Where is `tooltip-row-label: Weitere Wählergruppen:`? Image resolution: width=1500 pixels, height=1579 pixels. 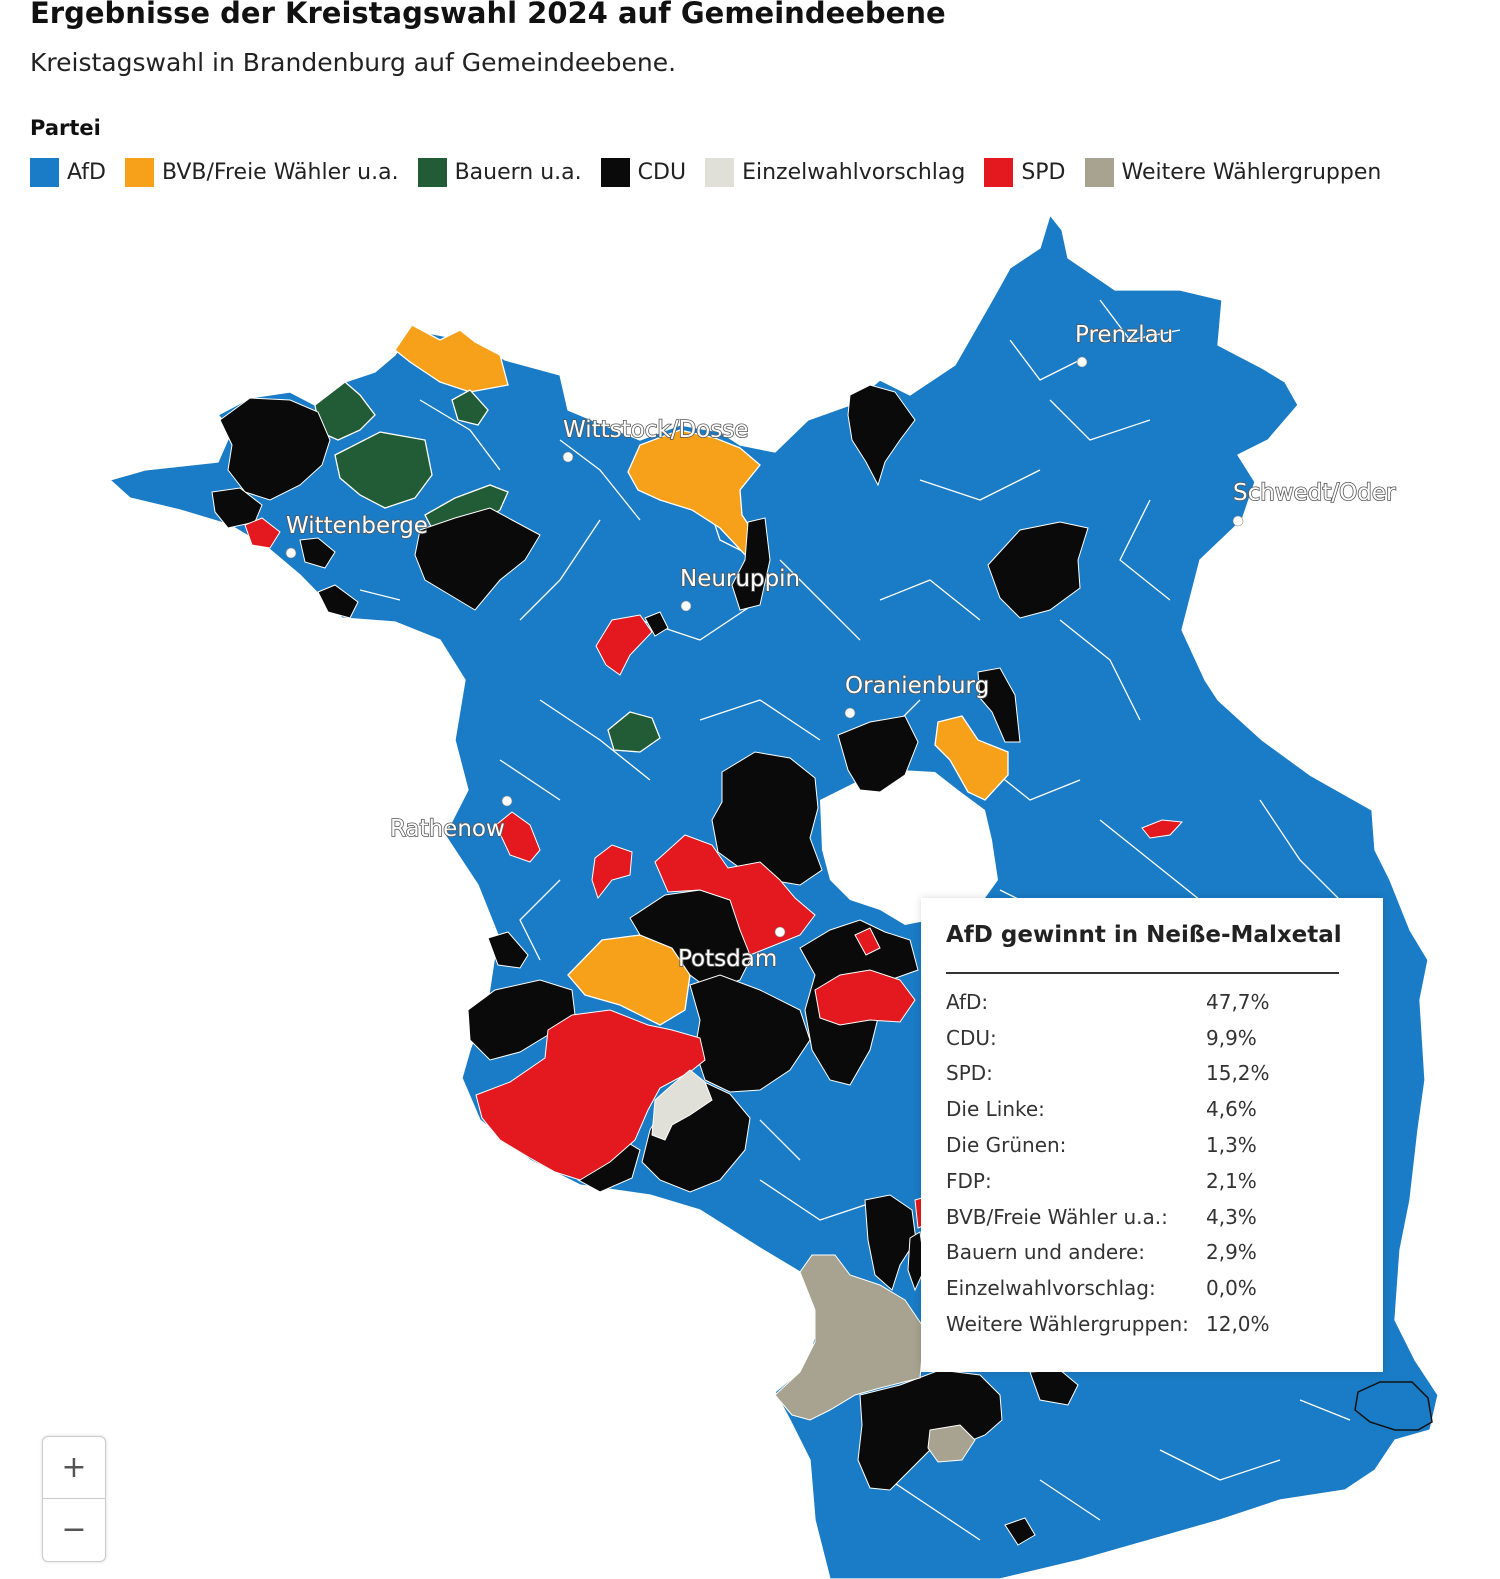
tooltip-row-label: Weitere Wählergruppen: is located at coordinates (1067, 1324).